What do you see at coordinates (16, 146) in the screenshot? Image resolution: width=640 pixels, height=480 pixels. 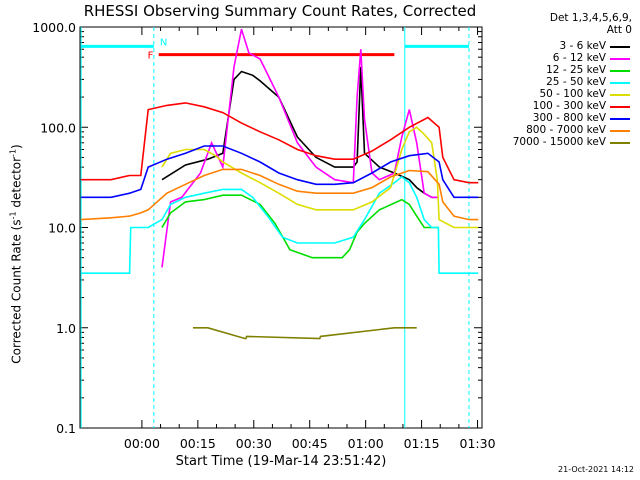 I see `y-axis-title-part3: )` at bounding box center [16, 146].